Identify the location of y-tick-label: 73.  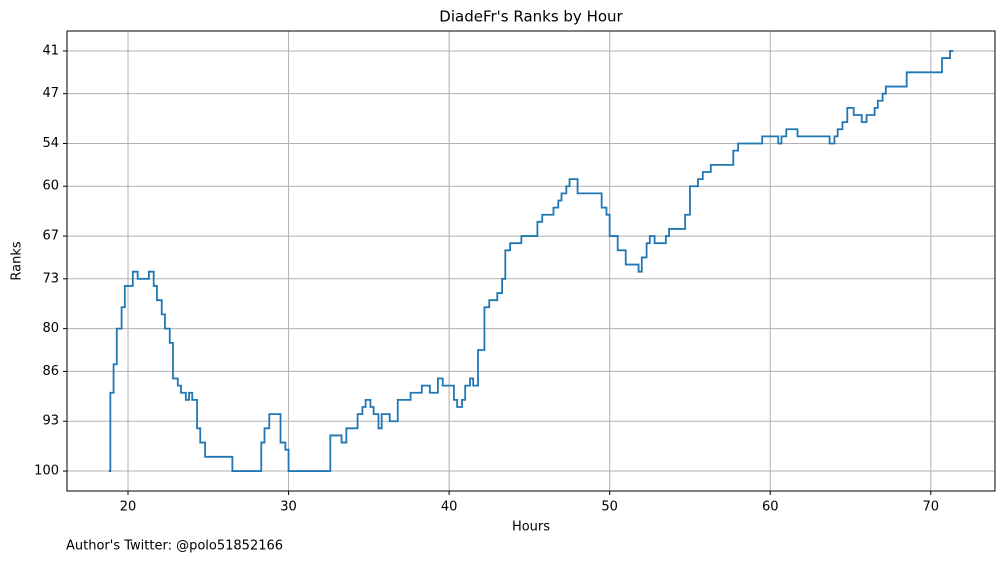
(50, 278).